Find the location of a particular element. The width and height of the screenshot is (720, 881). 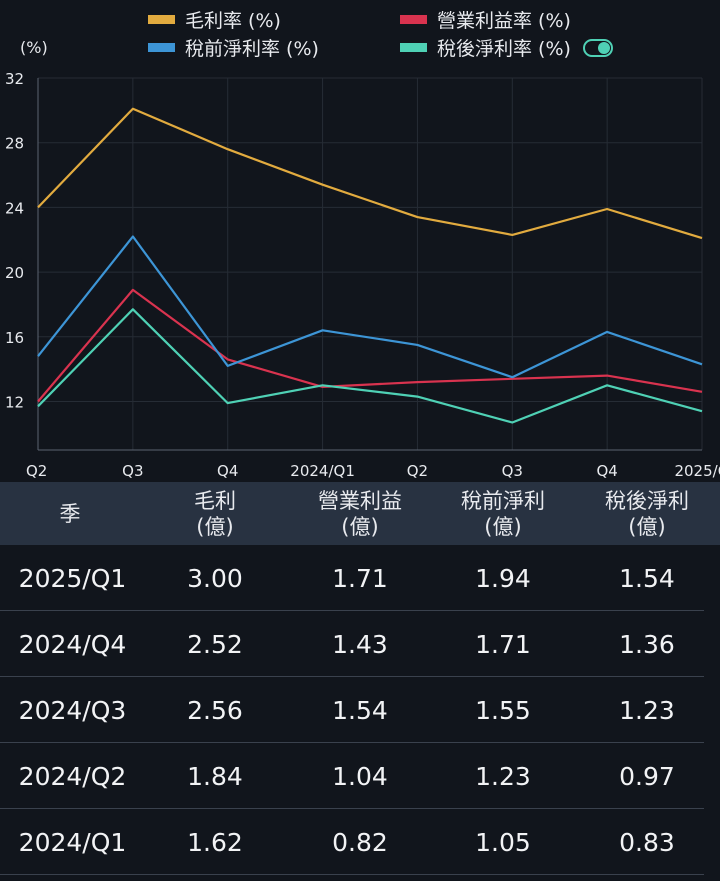

y-tick-label: 28 is located at coordinates (14, 144).